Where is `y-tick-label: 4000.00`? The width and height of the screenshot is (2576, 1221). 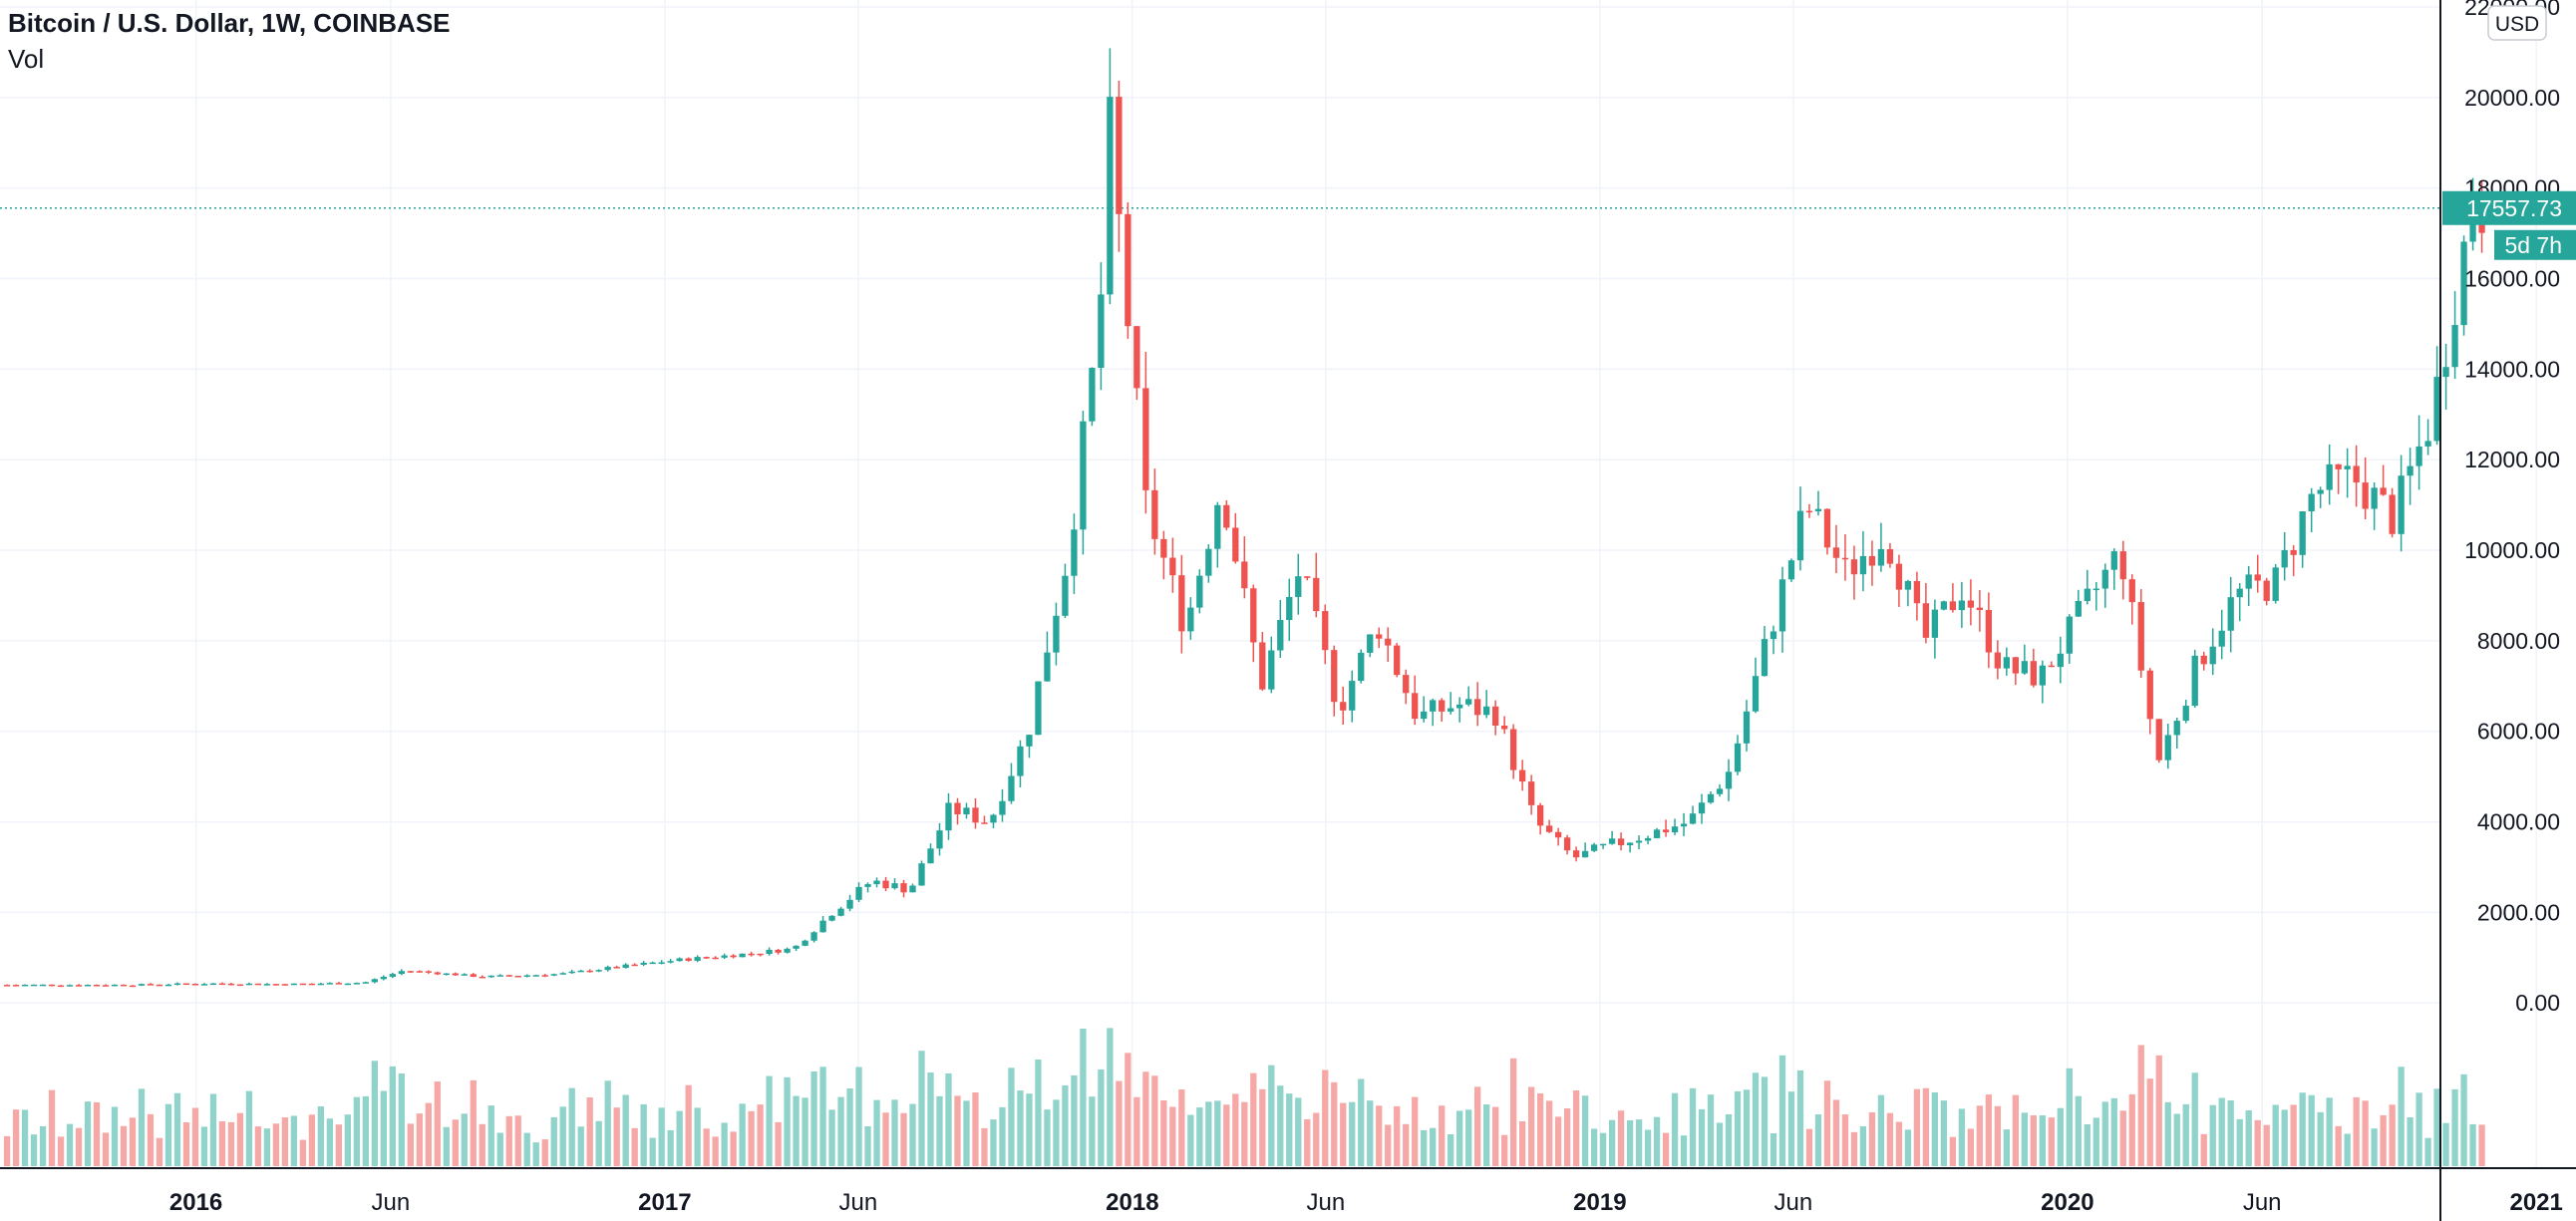 y-tick-label: 4000.00 is located at coordinates (2518, 822).